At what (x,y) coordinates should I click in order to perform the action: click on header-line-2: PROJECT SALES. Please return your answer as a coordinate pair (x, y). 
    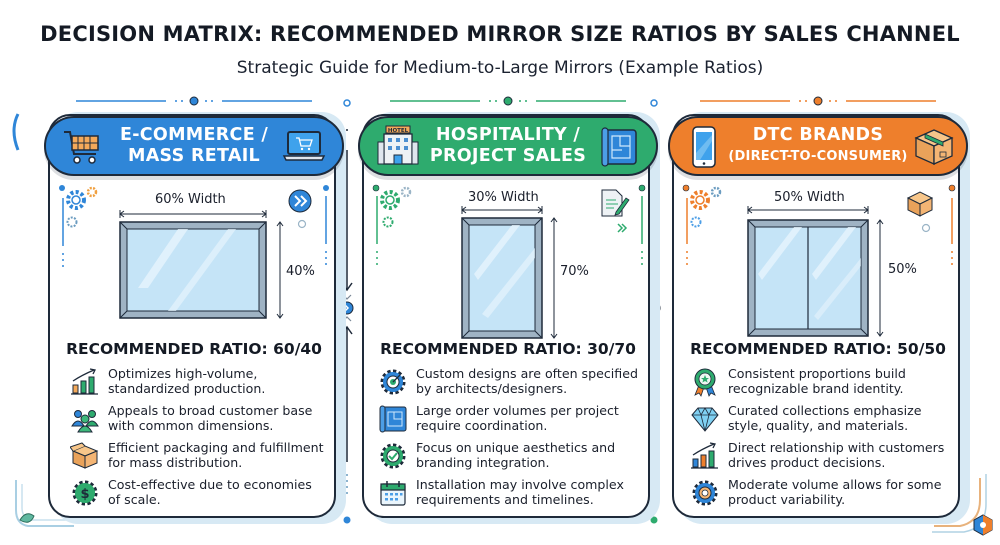
    Looking at the image, I should click on (508, 156).